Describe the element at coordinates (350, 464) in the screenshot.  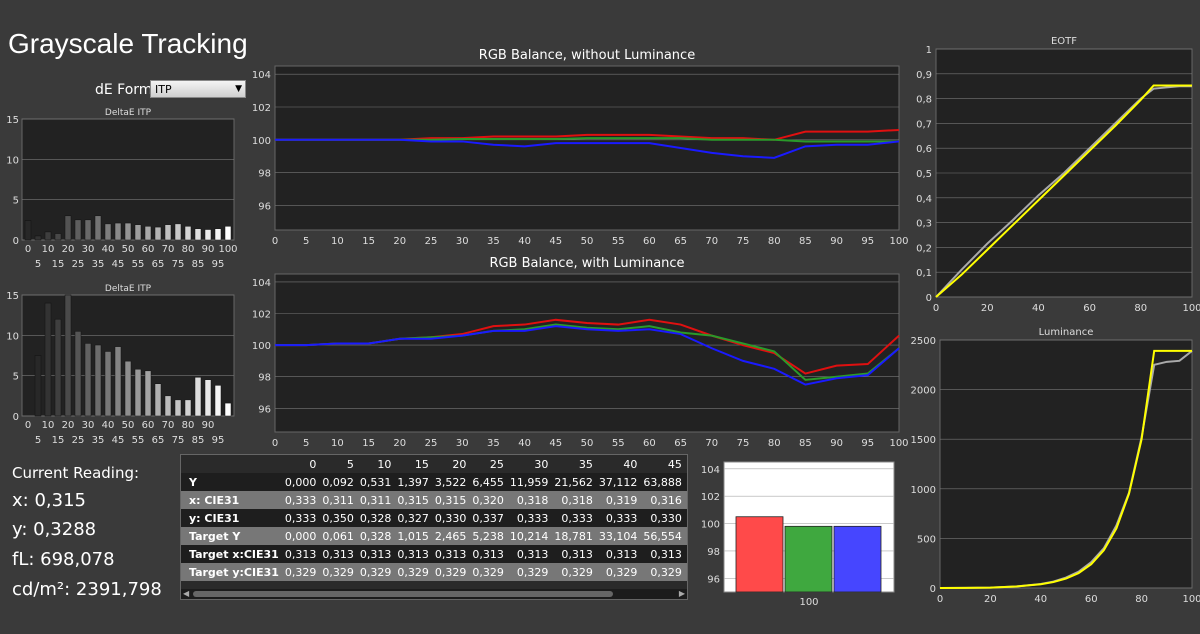
I see `table-header-cell: 5` at that location.